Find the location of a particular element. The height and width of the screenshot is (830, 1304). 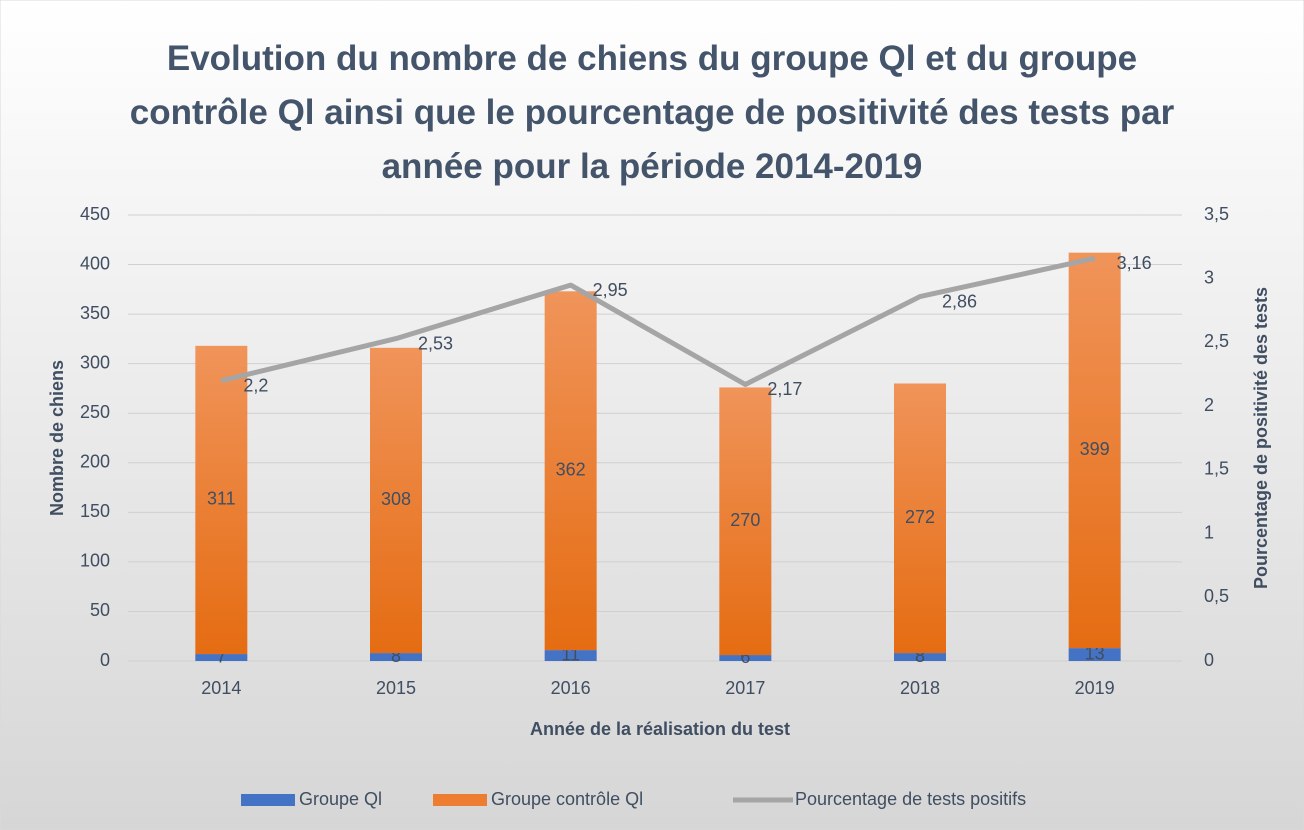

data-label: 3,16 is located at coordinates (1134, 263).